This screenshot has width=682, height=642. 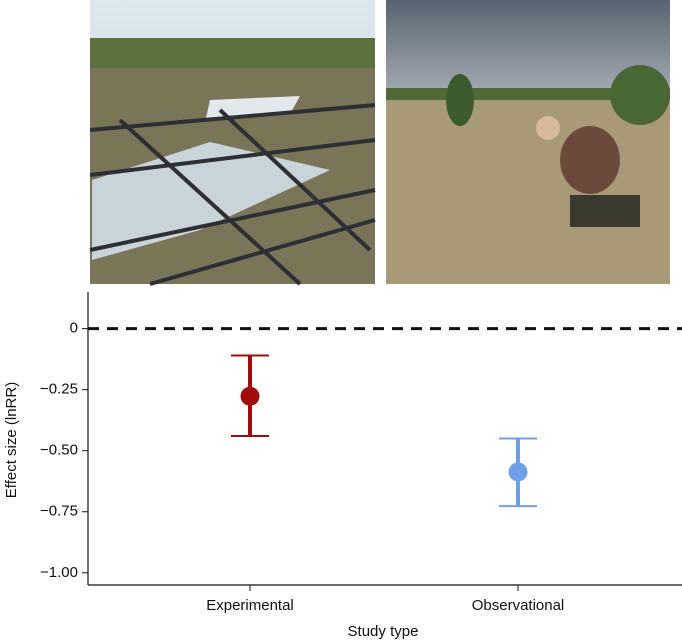 I want to click on y-tick-label: −1.00, so click(x=59, y=572).